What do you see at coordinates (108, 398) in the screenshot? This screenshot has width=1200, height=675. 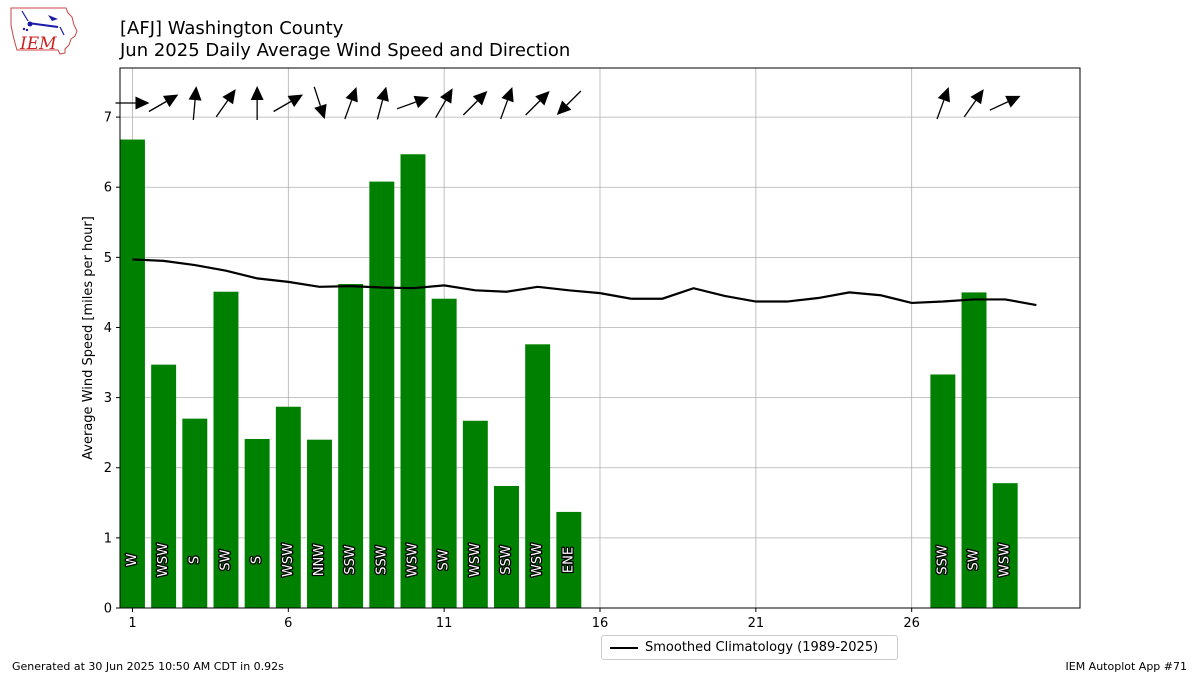 I see `y-tick-label: 3` at bounding box center [108, 398].